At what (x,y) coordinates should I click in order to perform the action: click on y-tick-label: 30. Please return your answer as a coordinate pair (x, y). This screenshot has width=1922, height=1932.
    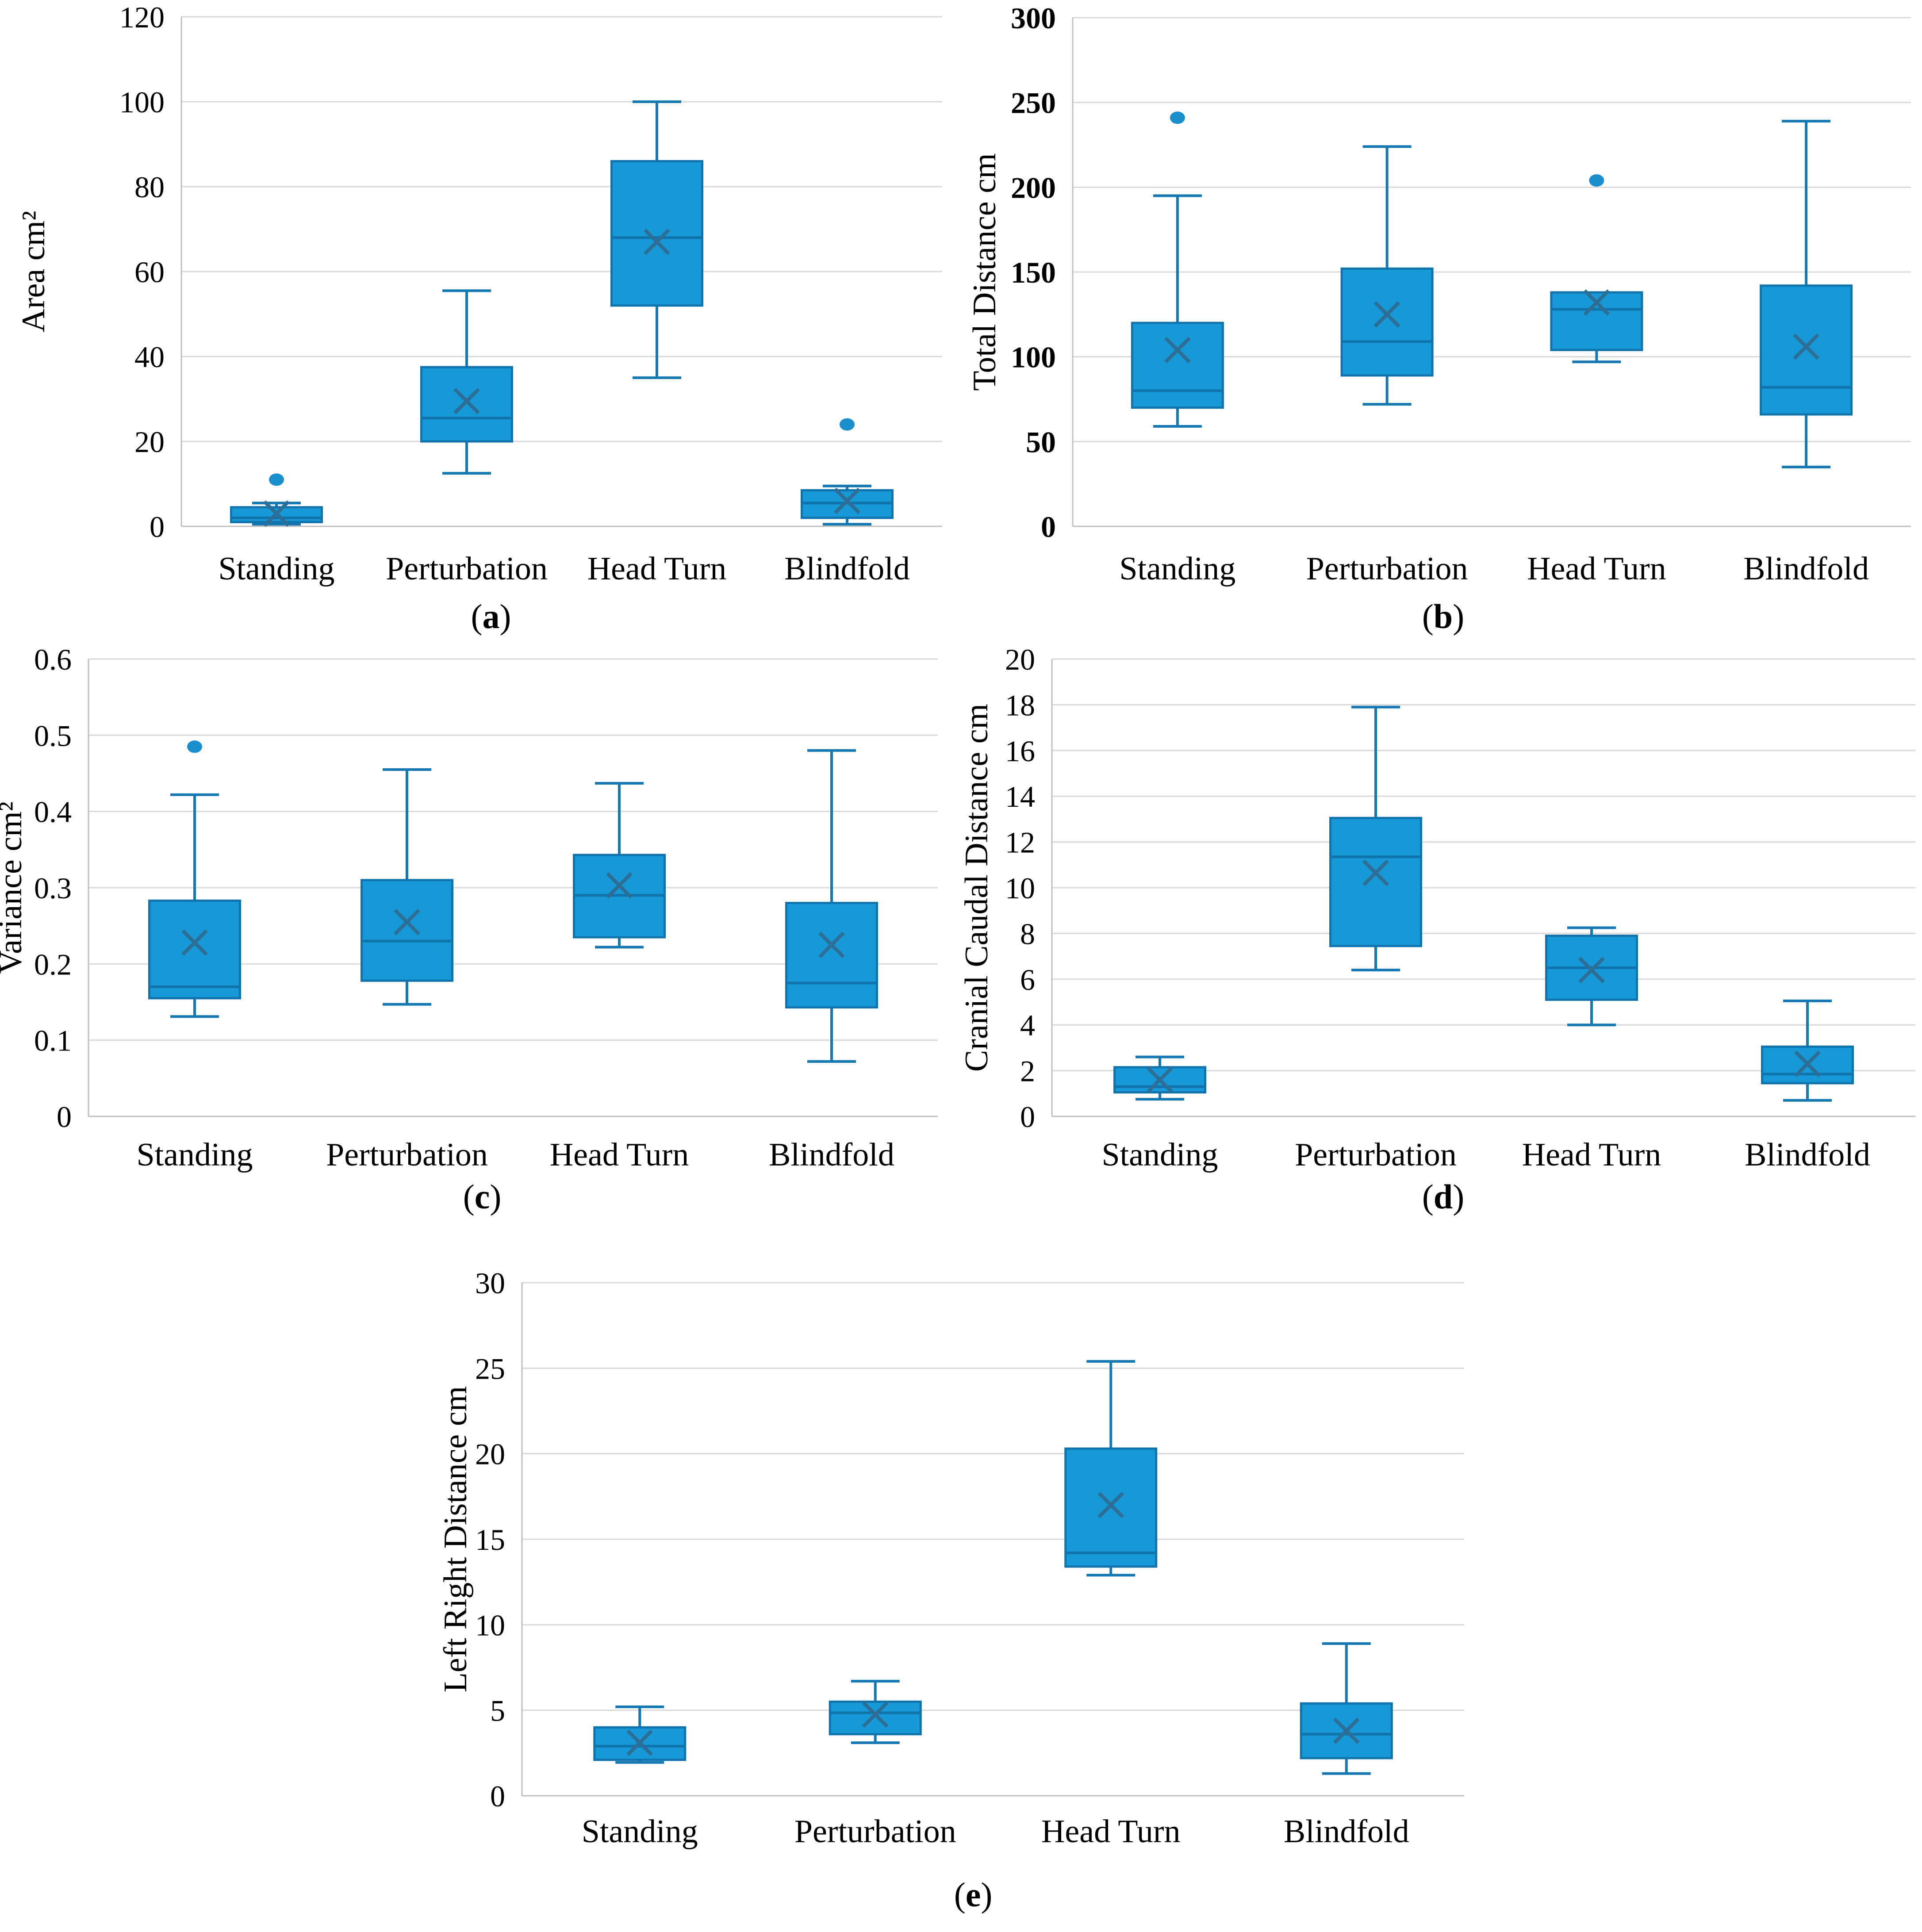
    Looking at the image, I should click on (490, 1283).